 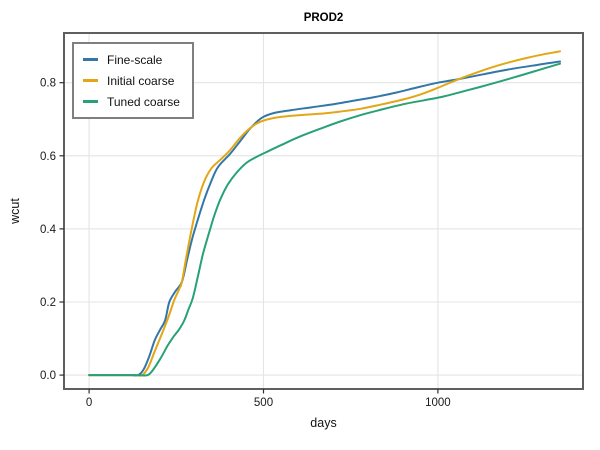 What do you see at coordinates (48, 303) in the screenshot?
I see `y-tick-label: 0.2` at bounding box center [48, 303].